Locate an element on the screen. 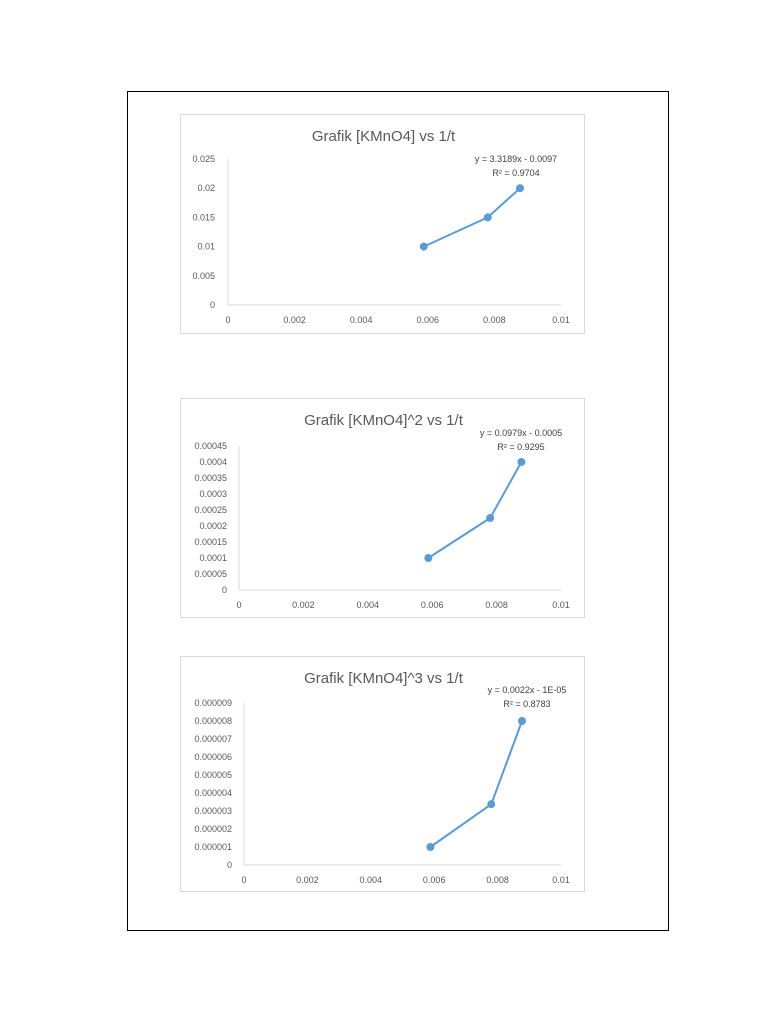  y-tick-label: 0.000009 is located at coordinates (213, 703).